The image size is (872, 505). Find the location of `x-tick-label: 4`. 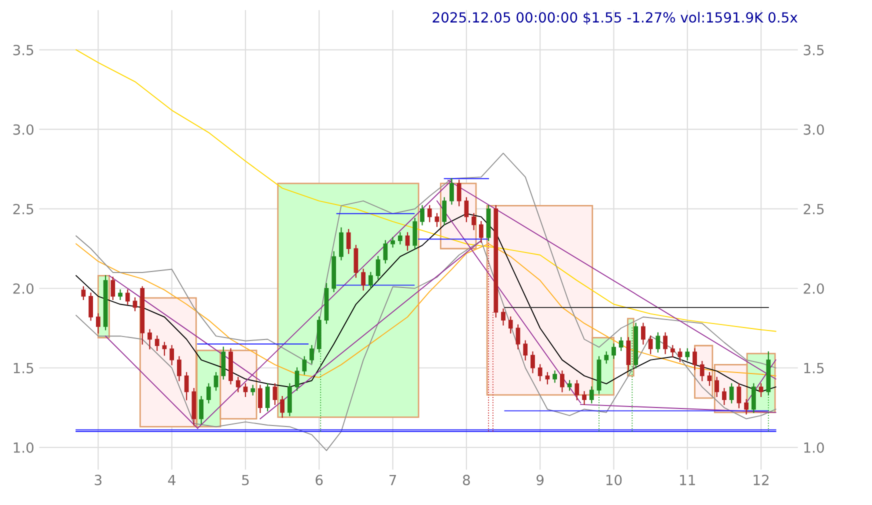

x-tick-label: 4 is located at coordinates (172, 480).